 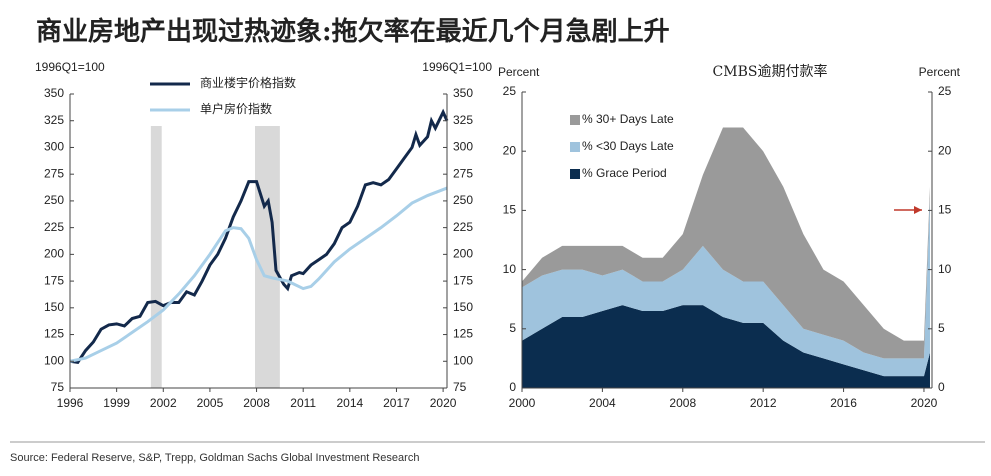 What do you see at coordinates (54, 360) in the screenshot?
I see `y-tick-label: 100` at bounding box center [54, 360].